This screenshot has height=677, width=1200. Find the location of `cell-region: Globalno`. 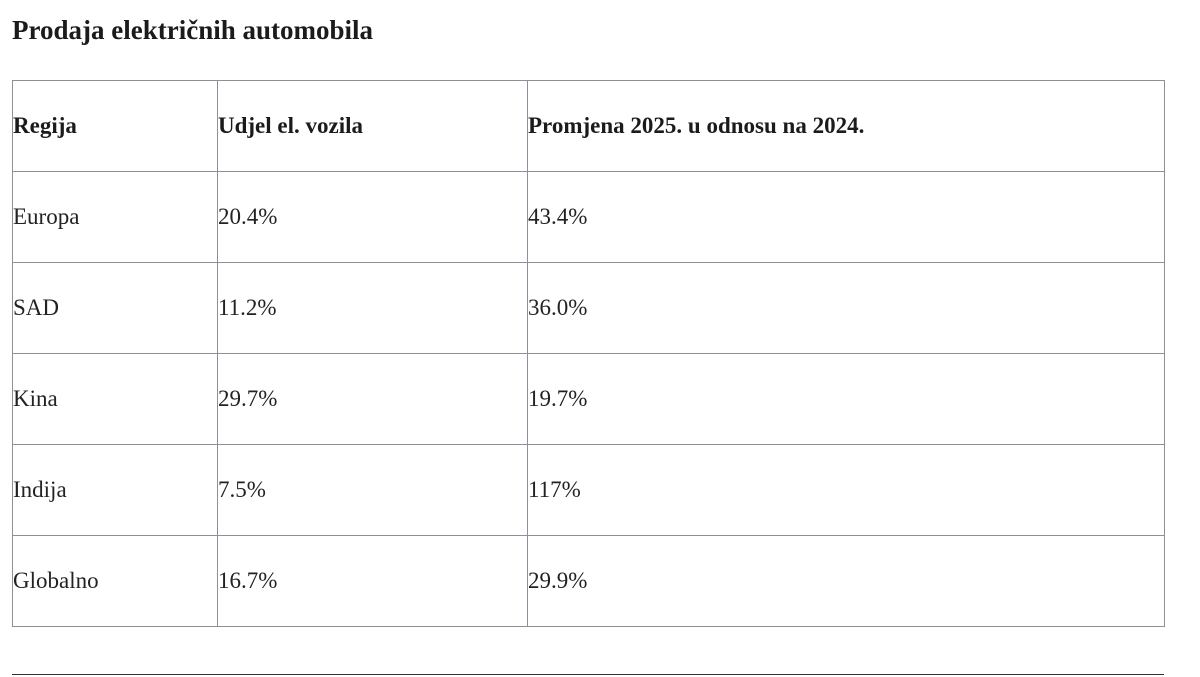

cell-region: Globalno is located at coordinates (115, 581).